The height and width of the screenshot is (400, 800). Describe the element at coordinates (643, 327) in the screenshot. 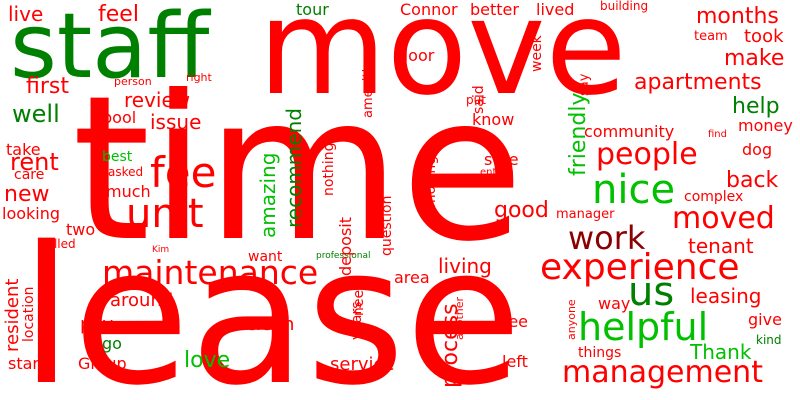

I see `word-helpful: helpful` at that location.